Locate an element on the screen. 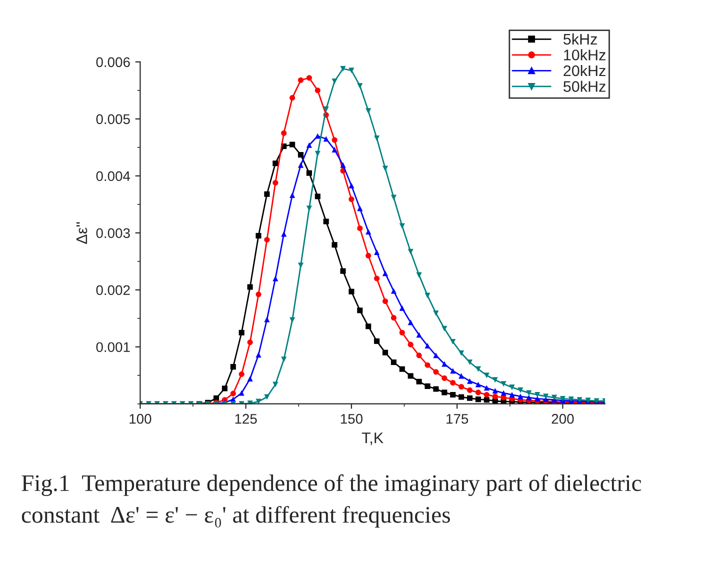 The height and width of the screenshot is (568, 701). y-tick-label: 0.004 is located at coordinates (113, 176).